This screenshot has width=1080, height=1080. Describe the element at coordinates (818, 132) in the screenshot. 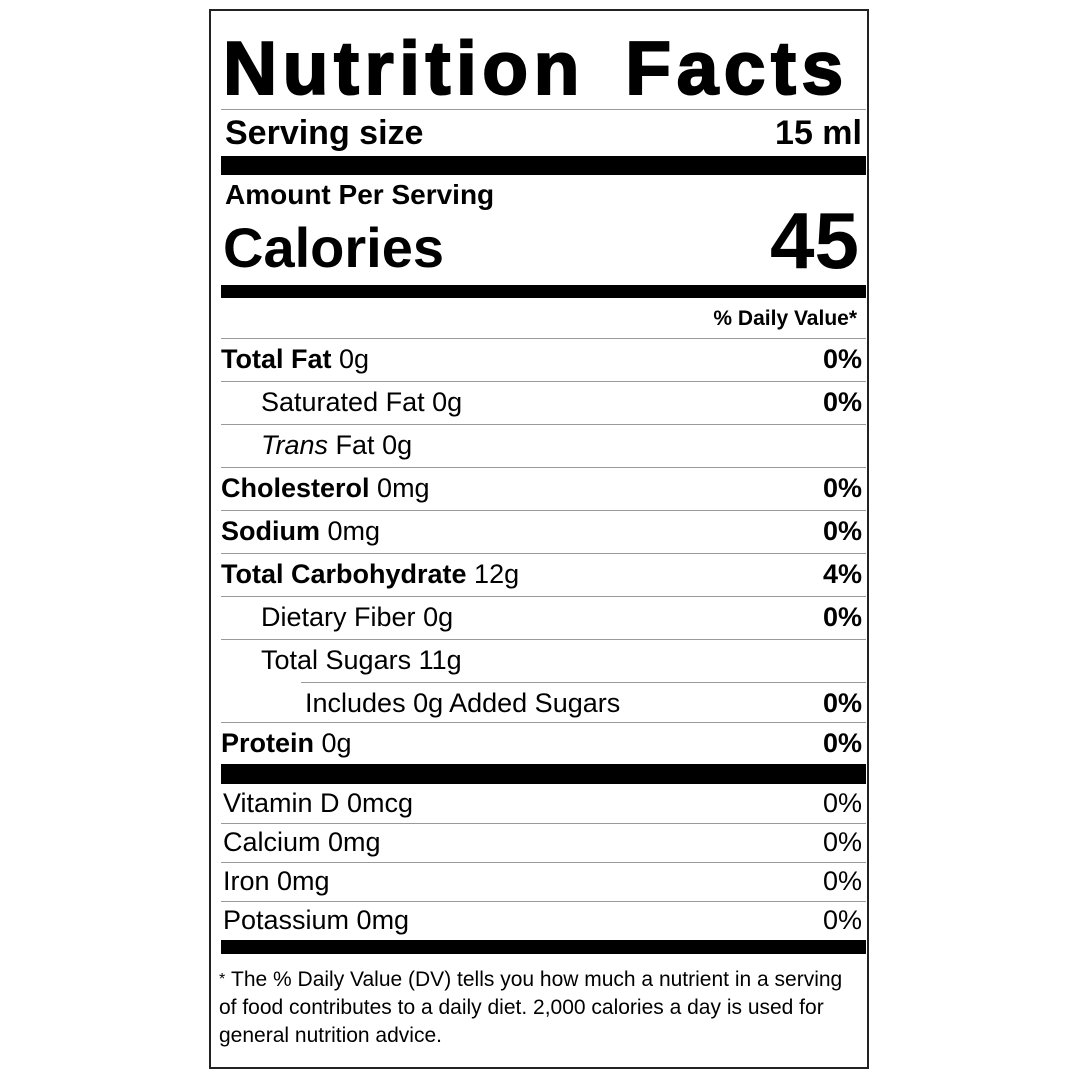

I see `serving-size-value: 15 ml` at that location.